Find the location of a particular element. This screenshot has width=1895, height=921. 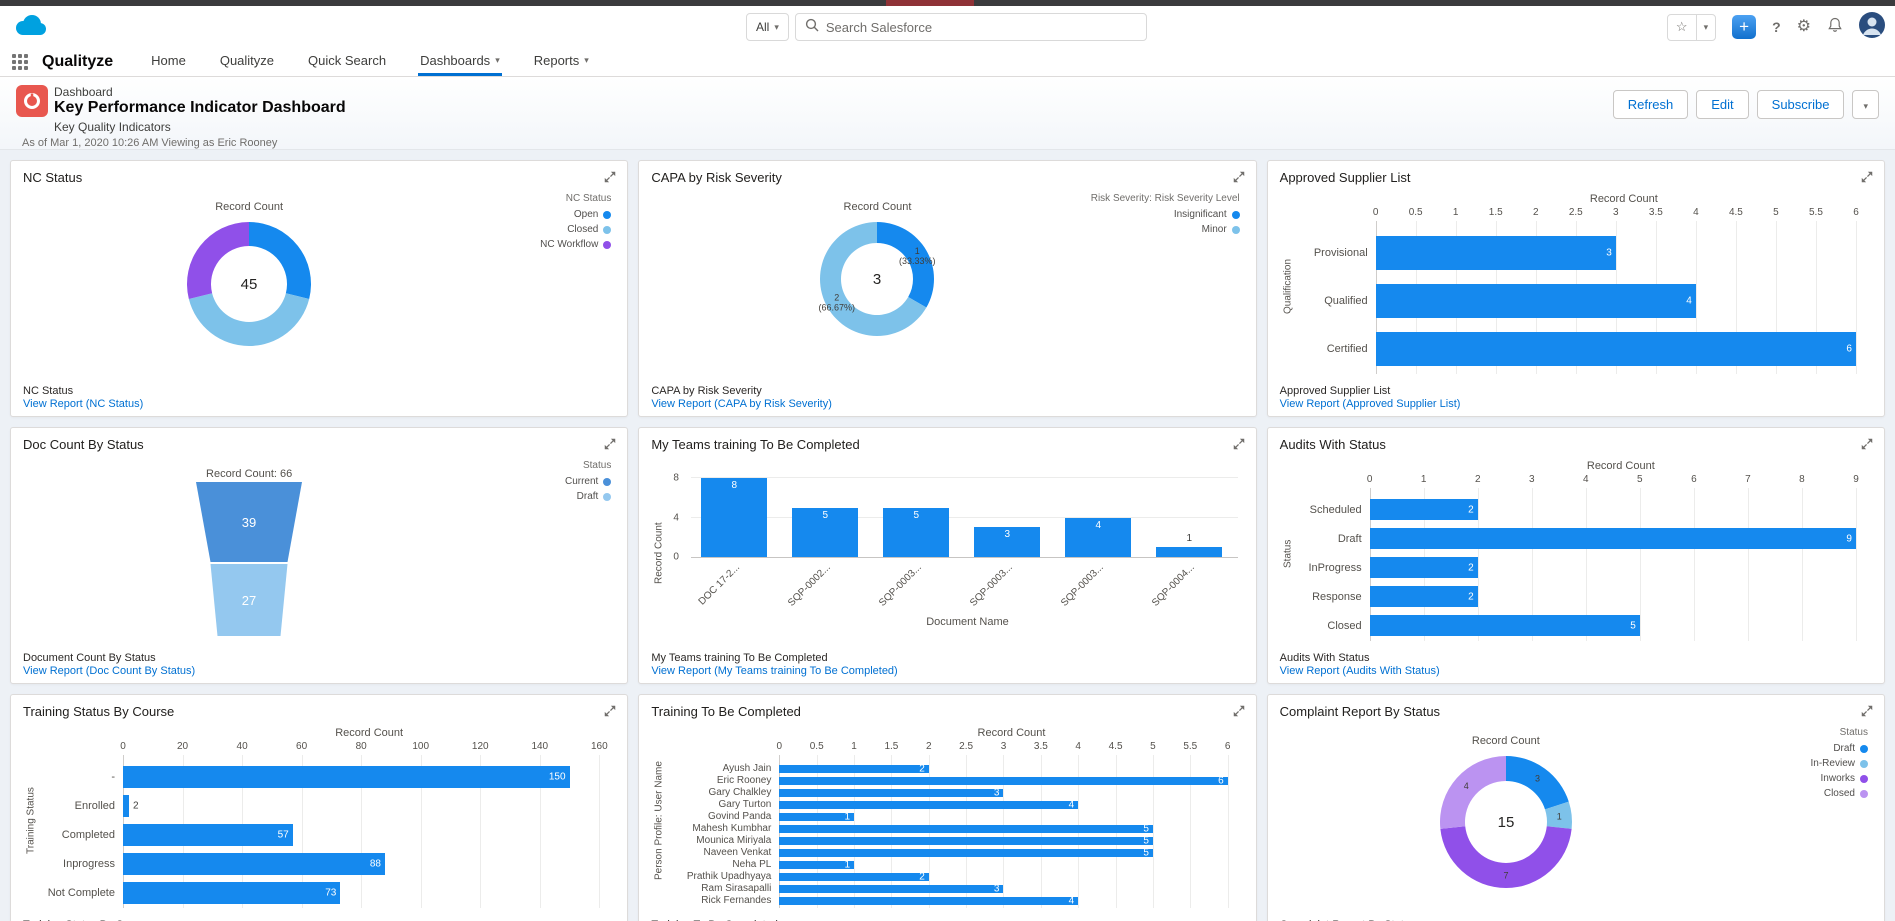

report-name: My Teams training To Be Completed is located at coordinates (739, 658).